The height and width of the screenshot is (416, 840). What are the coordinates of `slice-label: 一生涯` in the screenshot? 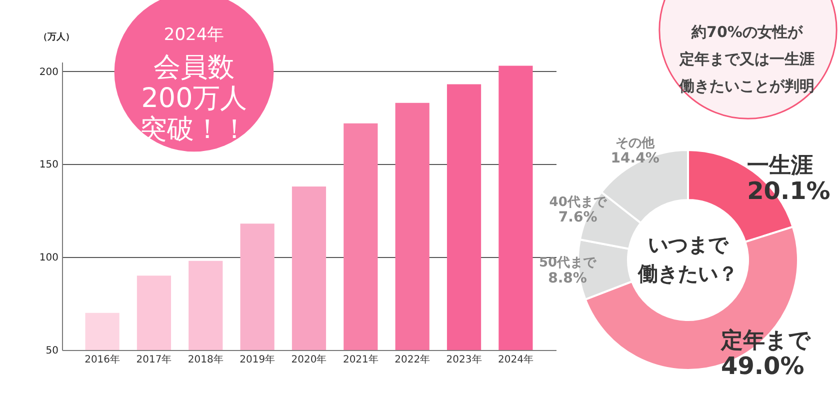 It's located at (780, 165).